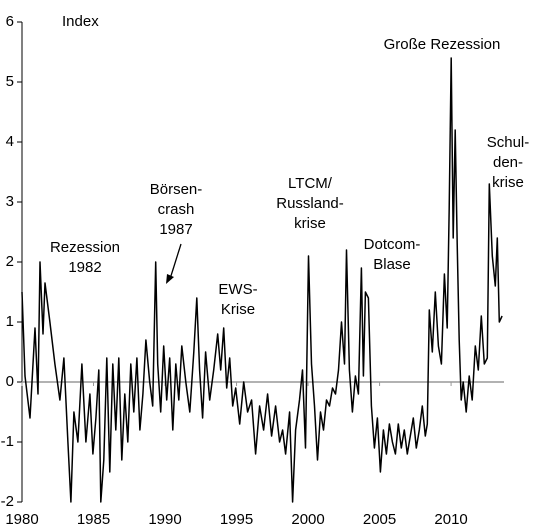  What do you see at coordinates (170, 279) in the screenshot?
I see `annotation-arrowhead` at bounding box center [170, 279].